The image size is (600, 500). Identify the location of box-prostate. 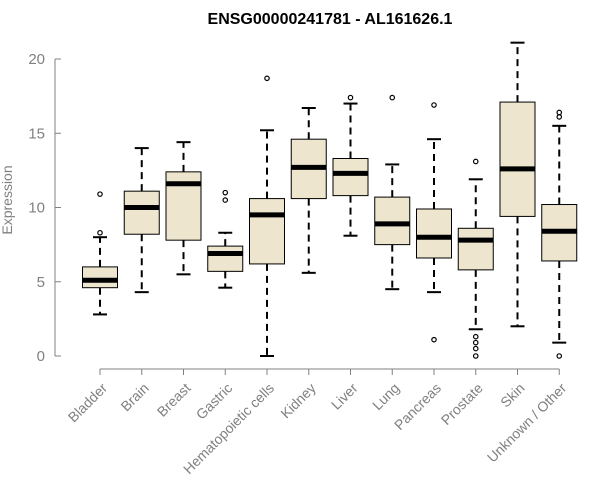
(475, 258).